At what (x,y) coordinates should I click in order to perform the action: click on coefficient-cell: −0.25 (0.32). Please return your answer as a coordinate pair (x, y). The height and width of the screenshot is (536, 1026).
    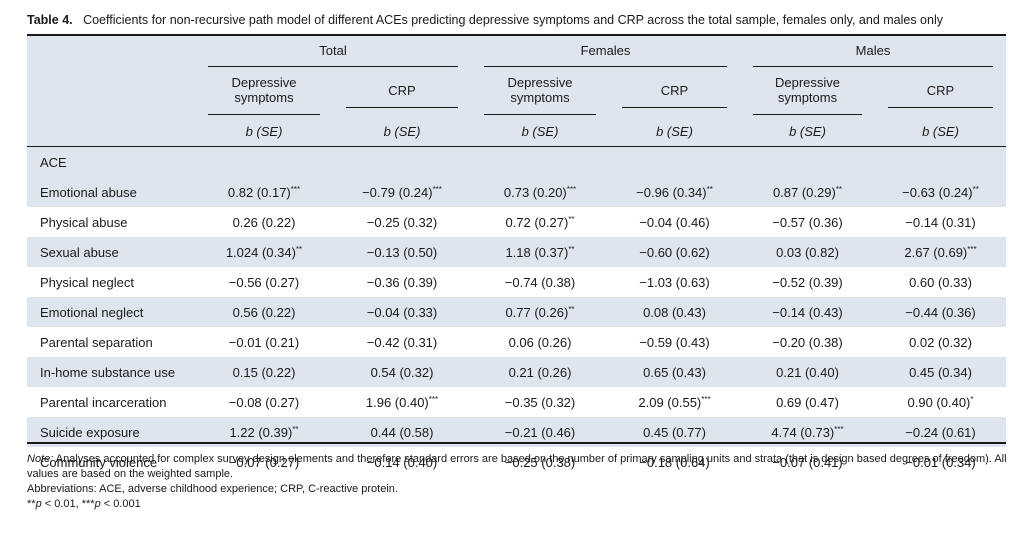
    Looking at the image, I should click on (402, 222).